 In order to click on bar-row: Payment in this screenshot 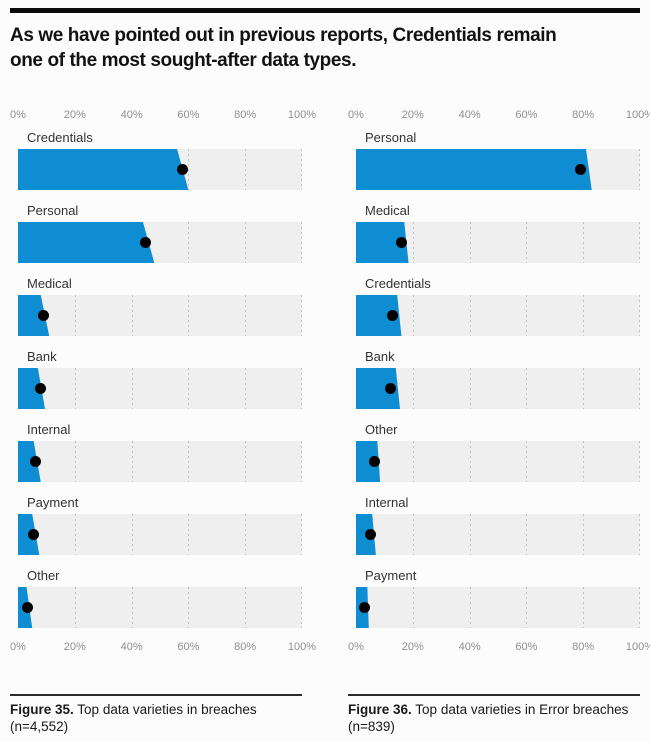, I will do `click(156, 525)`.